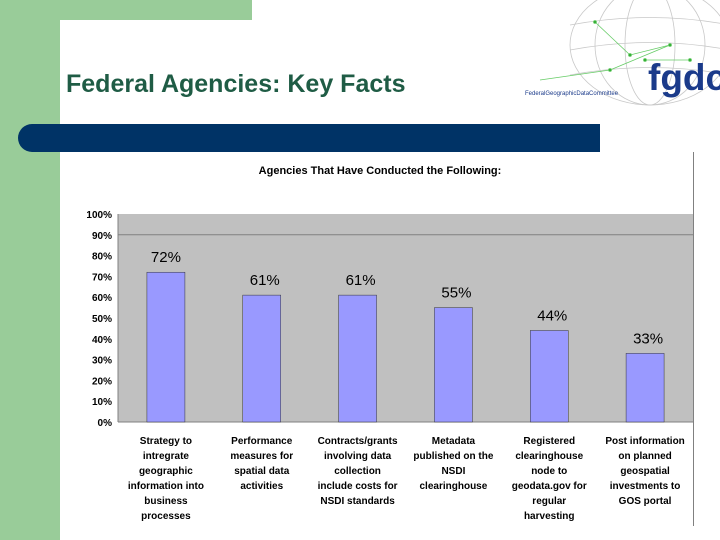  Describe the element at coordinates (102, 257) in the screenshot. I see `y-tick-label: 80%` at that location.